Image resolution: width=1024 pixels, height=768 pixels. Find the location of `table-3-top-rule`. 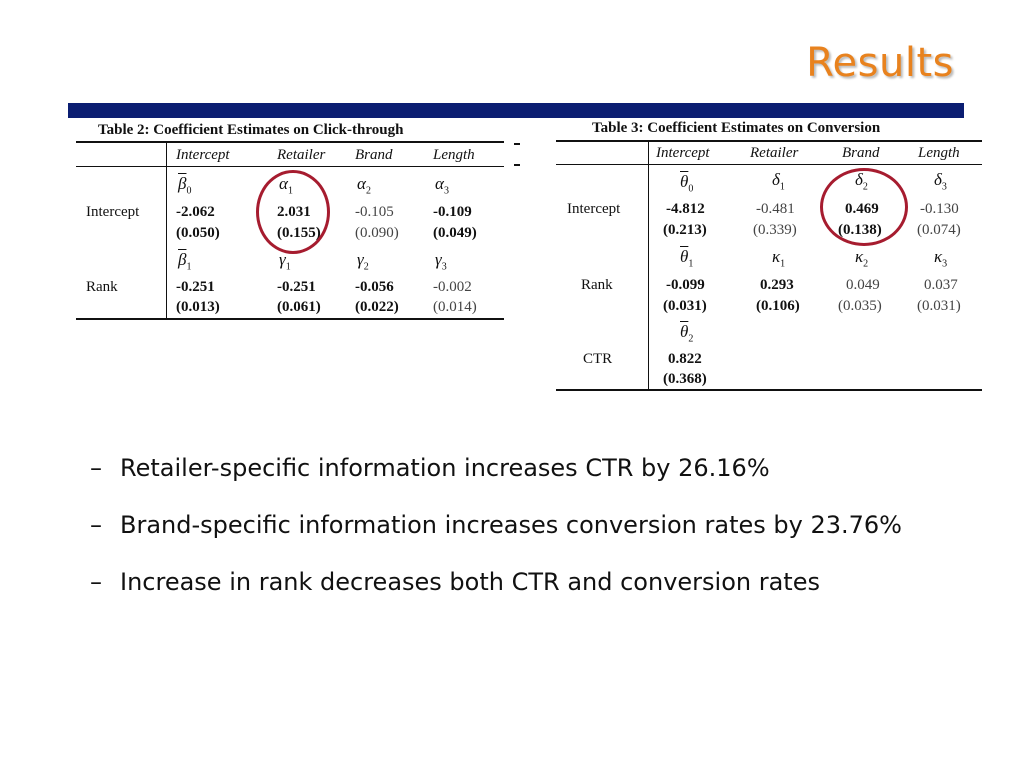

table-3-top-rule is located at coordinates (769, 141).